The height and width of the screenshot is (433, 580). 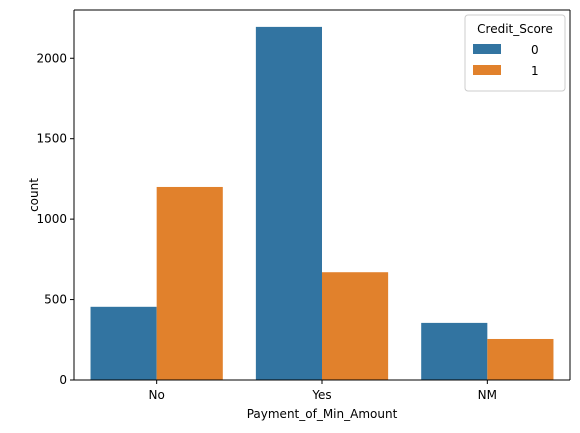 What do you see at coordinates (321, 395) in the screenshot?
I see `x-tick-label: Yes` at bounding box center [321, 395].